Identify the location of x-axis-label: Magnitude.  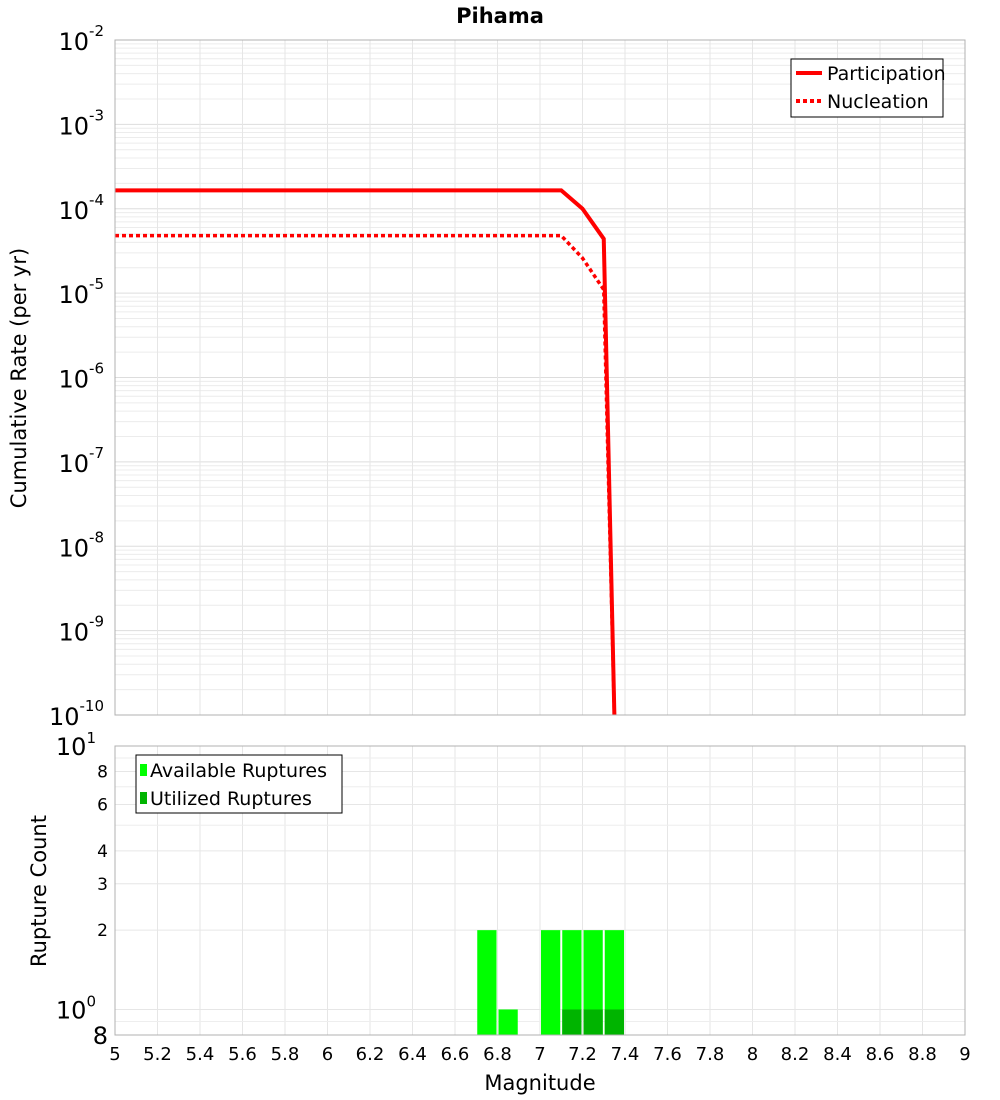
(539, 1083).